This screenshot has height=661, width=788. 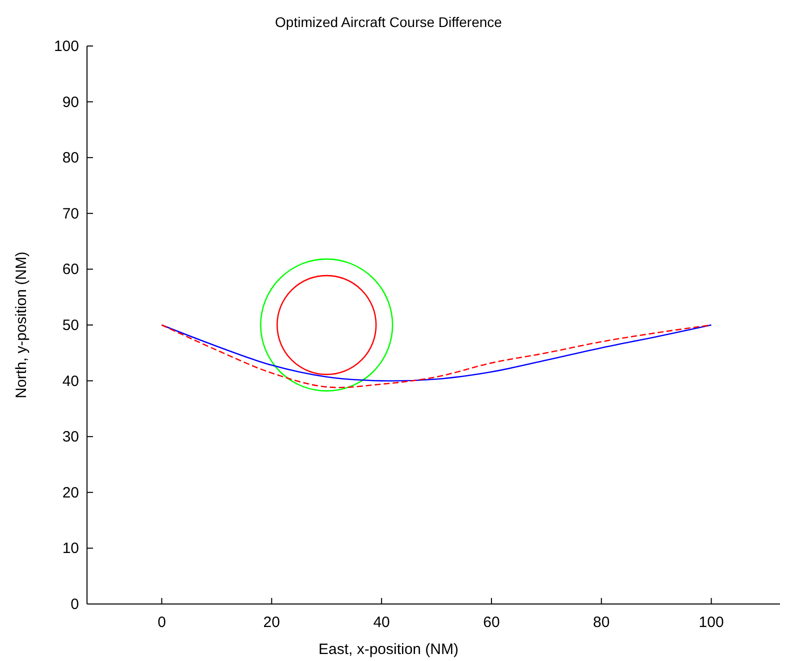 I want to click on y-tick-label: 30, so click(x=70, y=437).